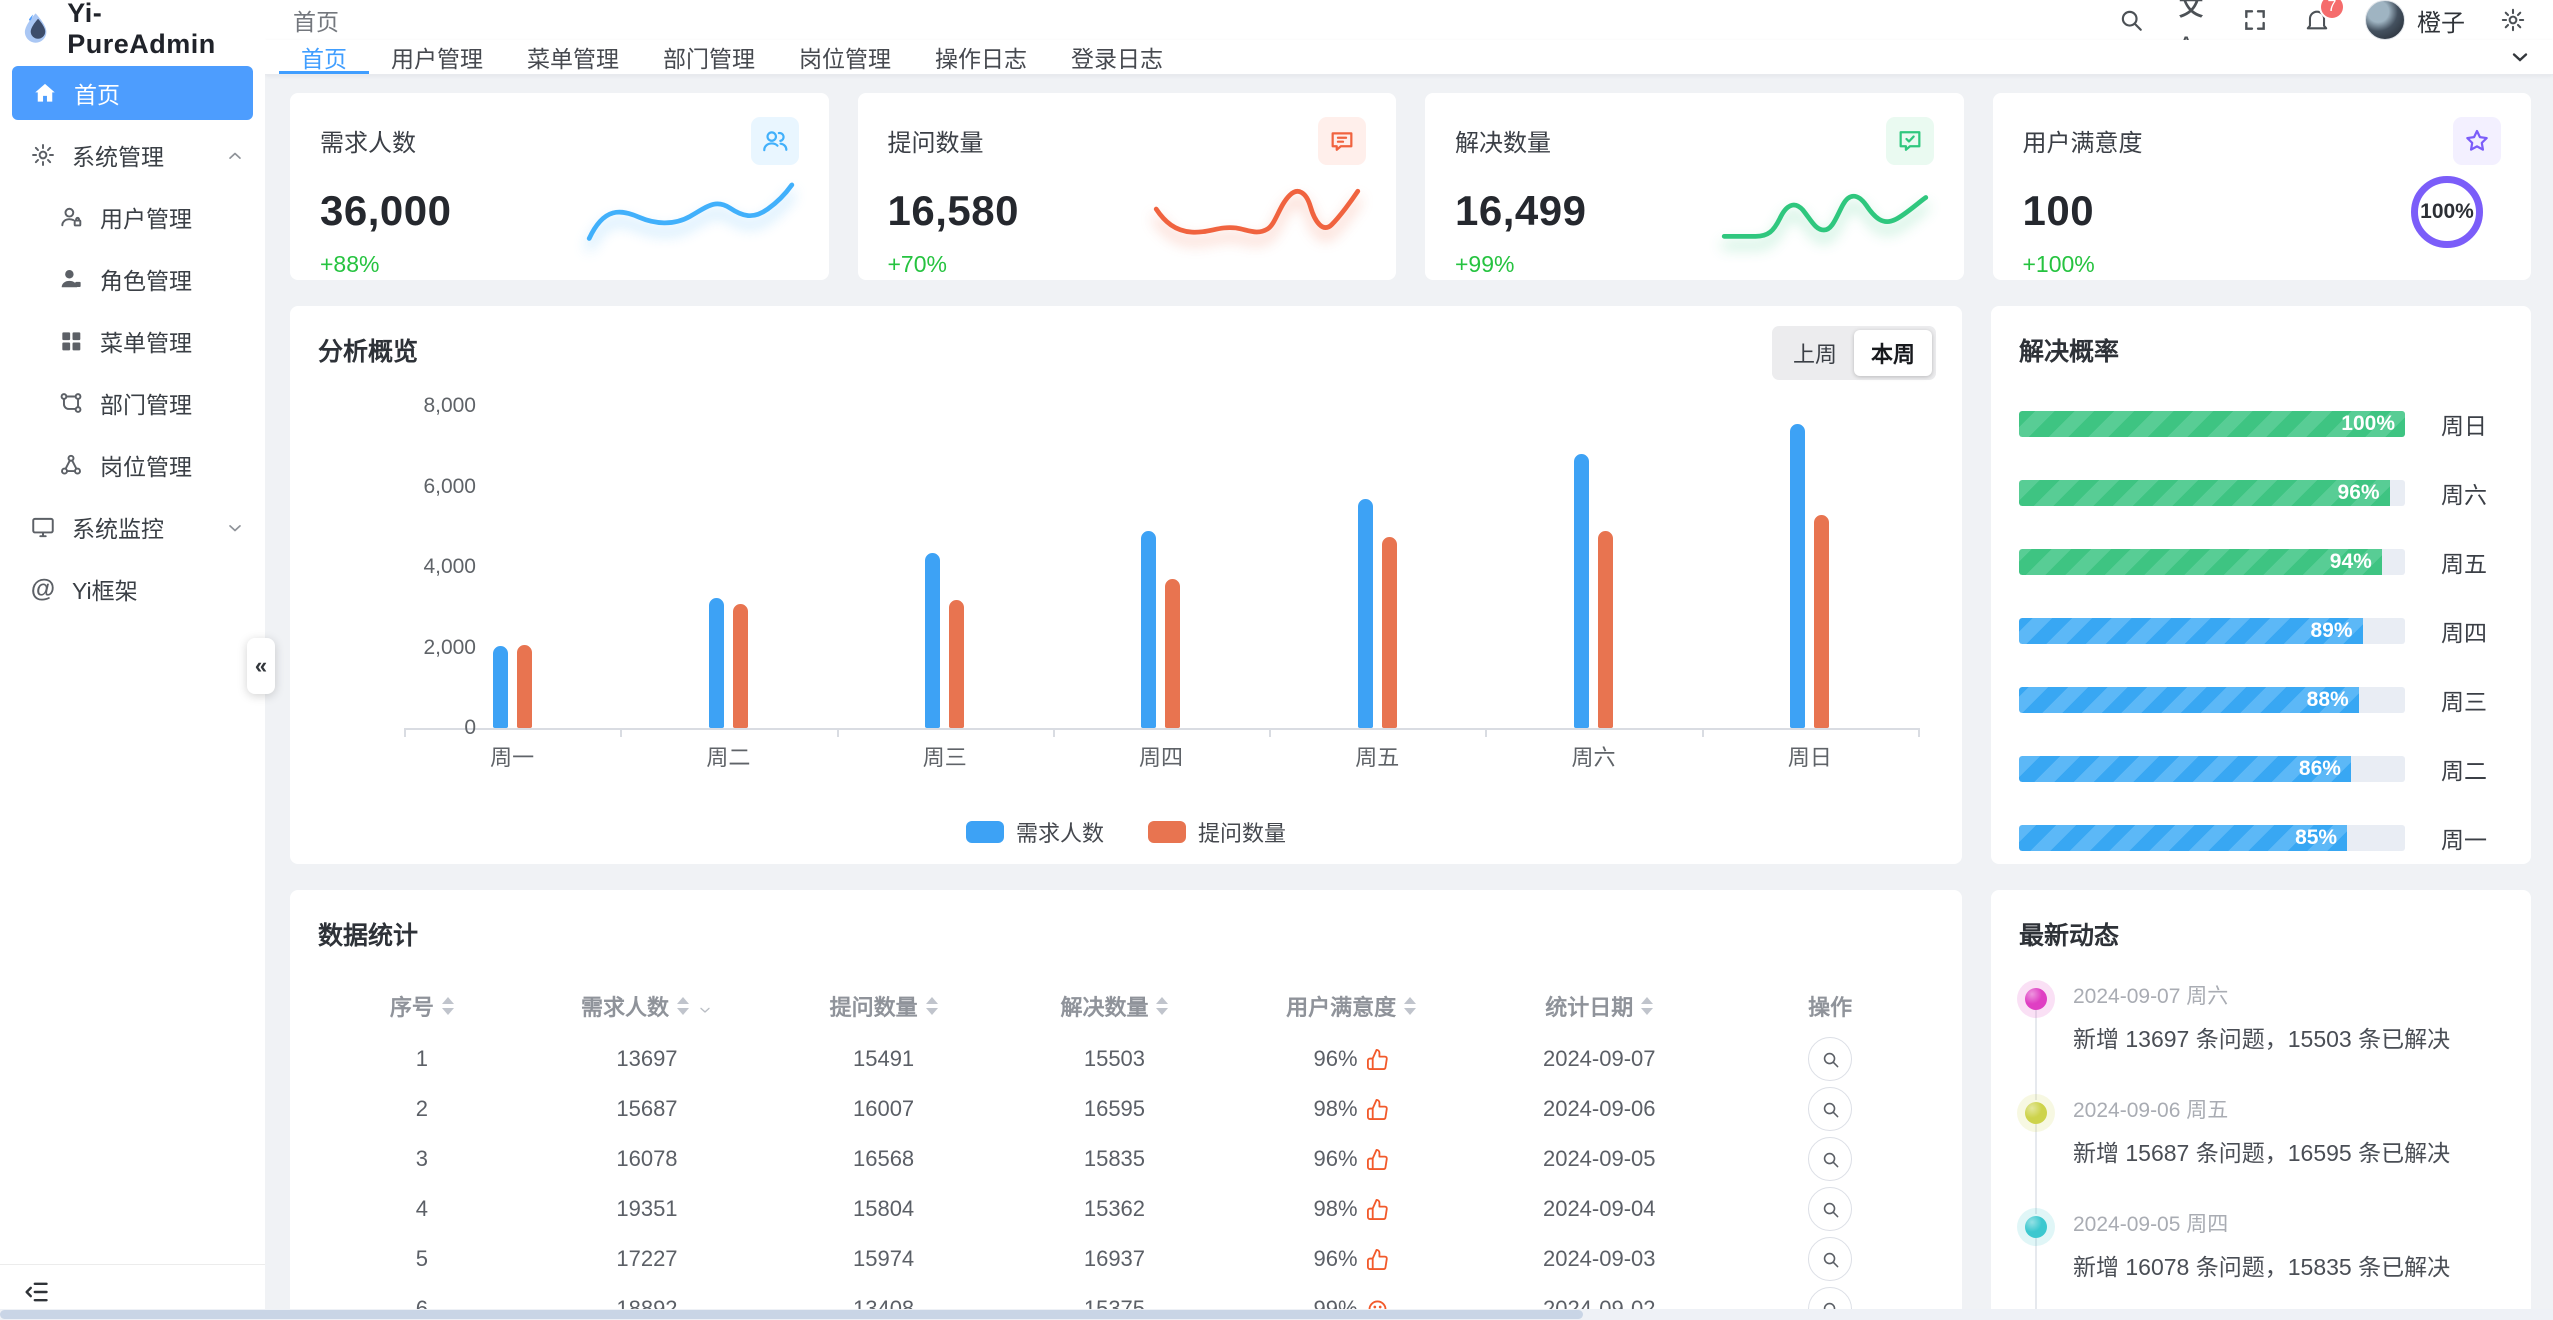 This screenshot has width=2553, height=1320. I want to click on index-cell: 2, so click(421, 1108).